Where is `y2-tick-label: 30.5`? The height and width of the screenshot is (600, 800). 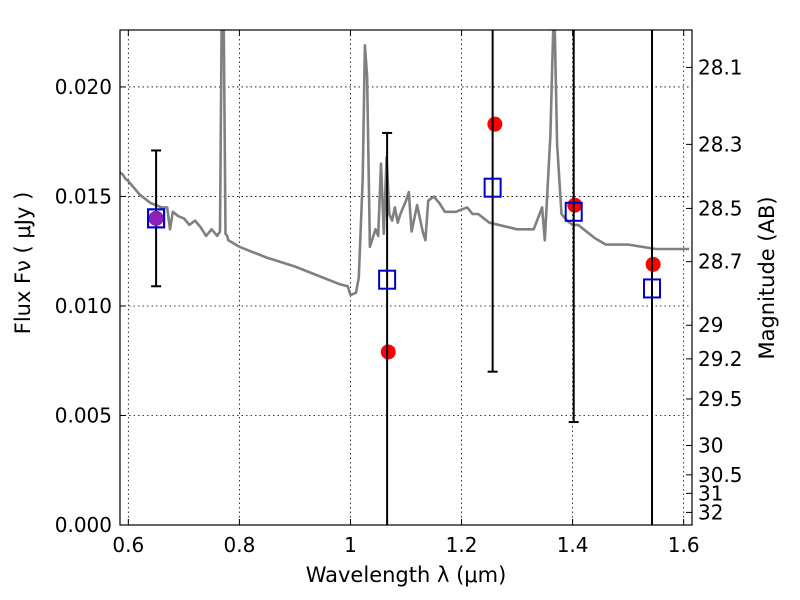
y2-tick-label: 30.5 is located at coordinates (720, 475).